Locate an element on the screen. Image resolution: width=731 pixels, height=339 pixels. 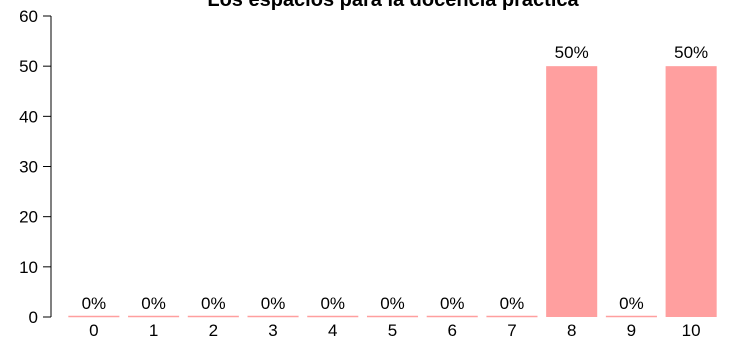
x-tick-label: 3 is located at coordinates (272, 330).